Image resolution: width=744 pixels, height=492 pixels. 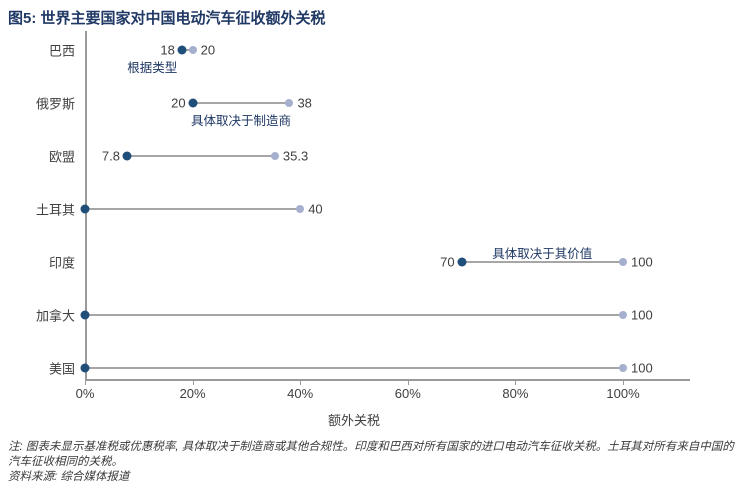 What do you see at coordinates (178, 103) in the screenshot?
I see `low-value-label: 20` at bounding box center [178, 103].